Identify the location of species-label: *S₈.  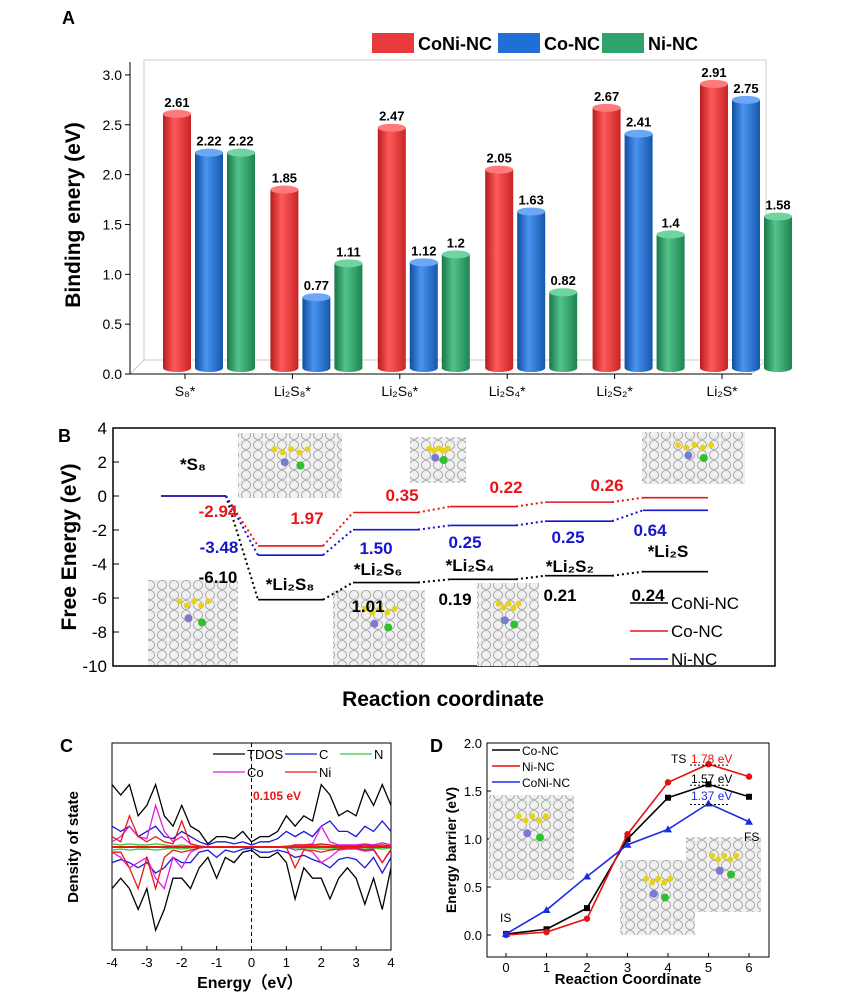
(193, 464).